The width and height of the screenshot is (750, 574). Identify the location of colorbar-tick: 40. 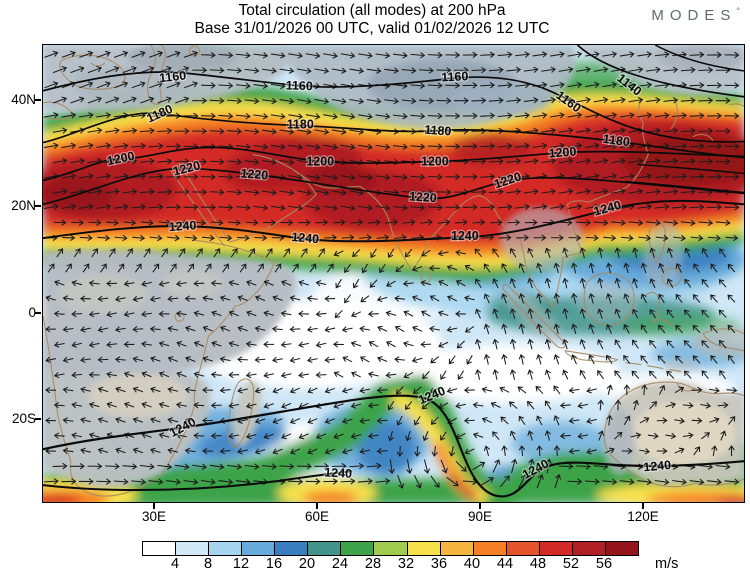
(472, 564).